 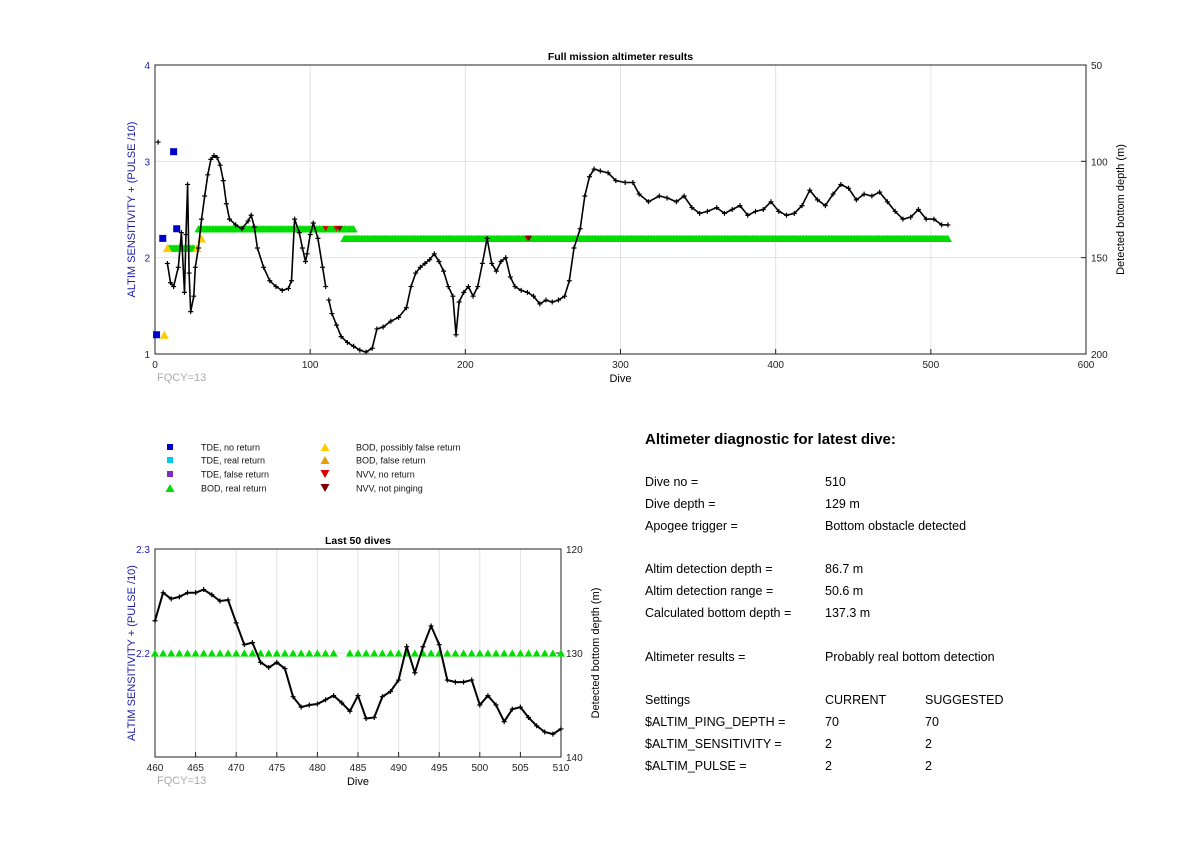 I want to click on ping-depth-current: 70, so click(x=832, y=722).